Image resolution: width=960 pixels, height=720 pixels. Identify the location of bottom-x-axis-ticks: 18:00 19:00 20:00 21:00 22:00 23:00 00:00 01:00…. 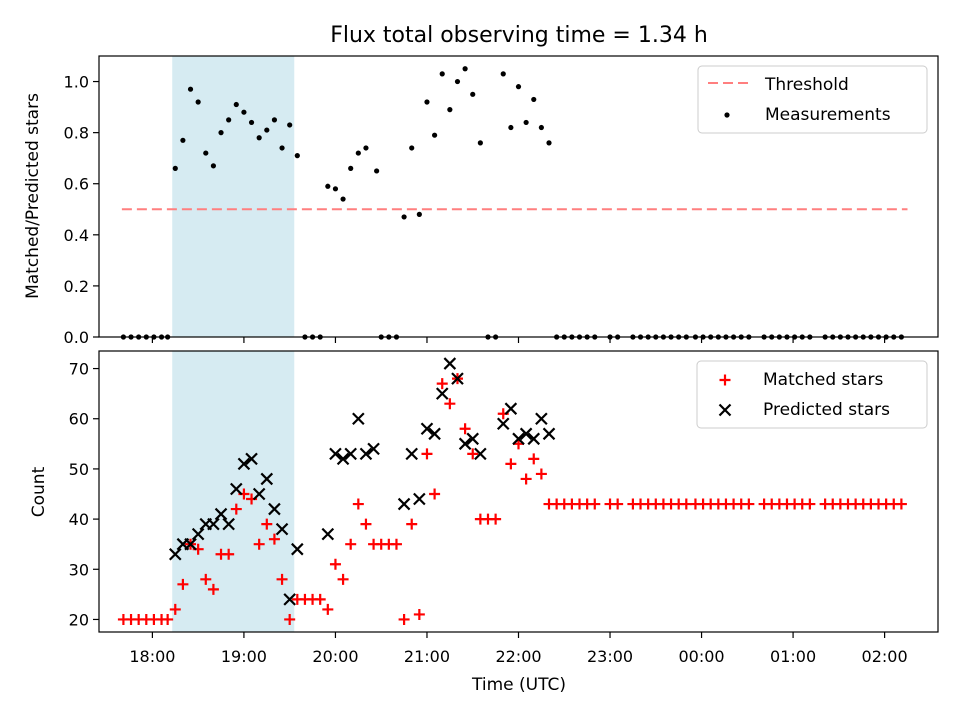
(518, 649).